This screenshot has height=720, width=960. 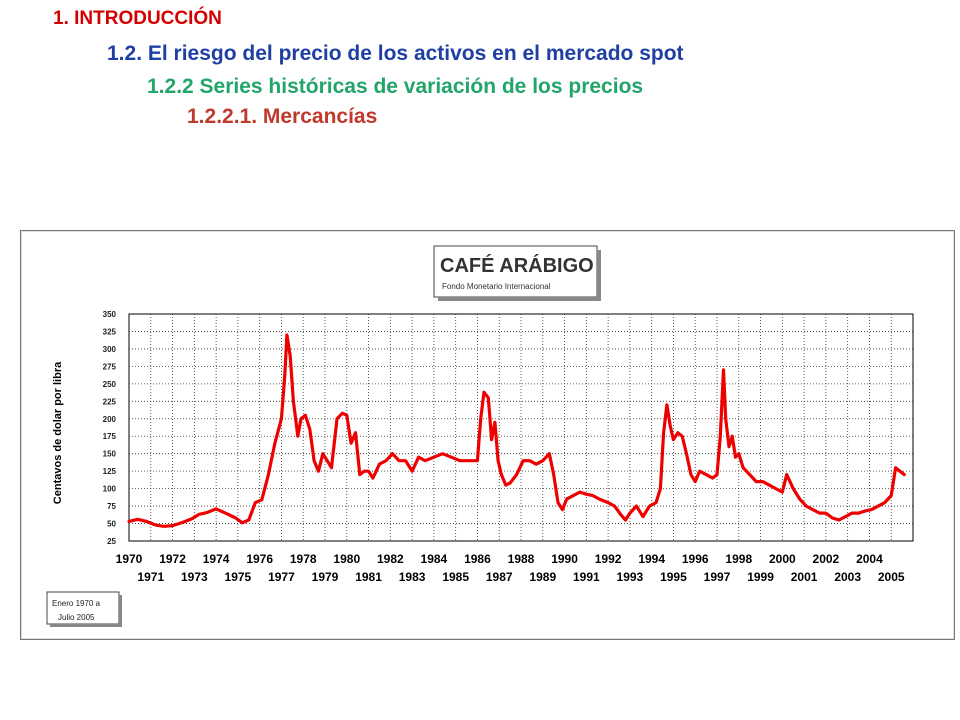 What do you see at coordinates (84, 609) in the screenshot?
I see `date-range-note: Enero 1970 a Julio 2005` at bounding box center [84, 609].